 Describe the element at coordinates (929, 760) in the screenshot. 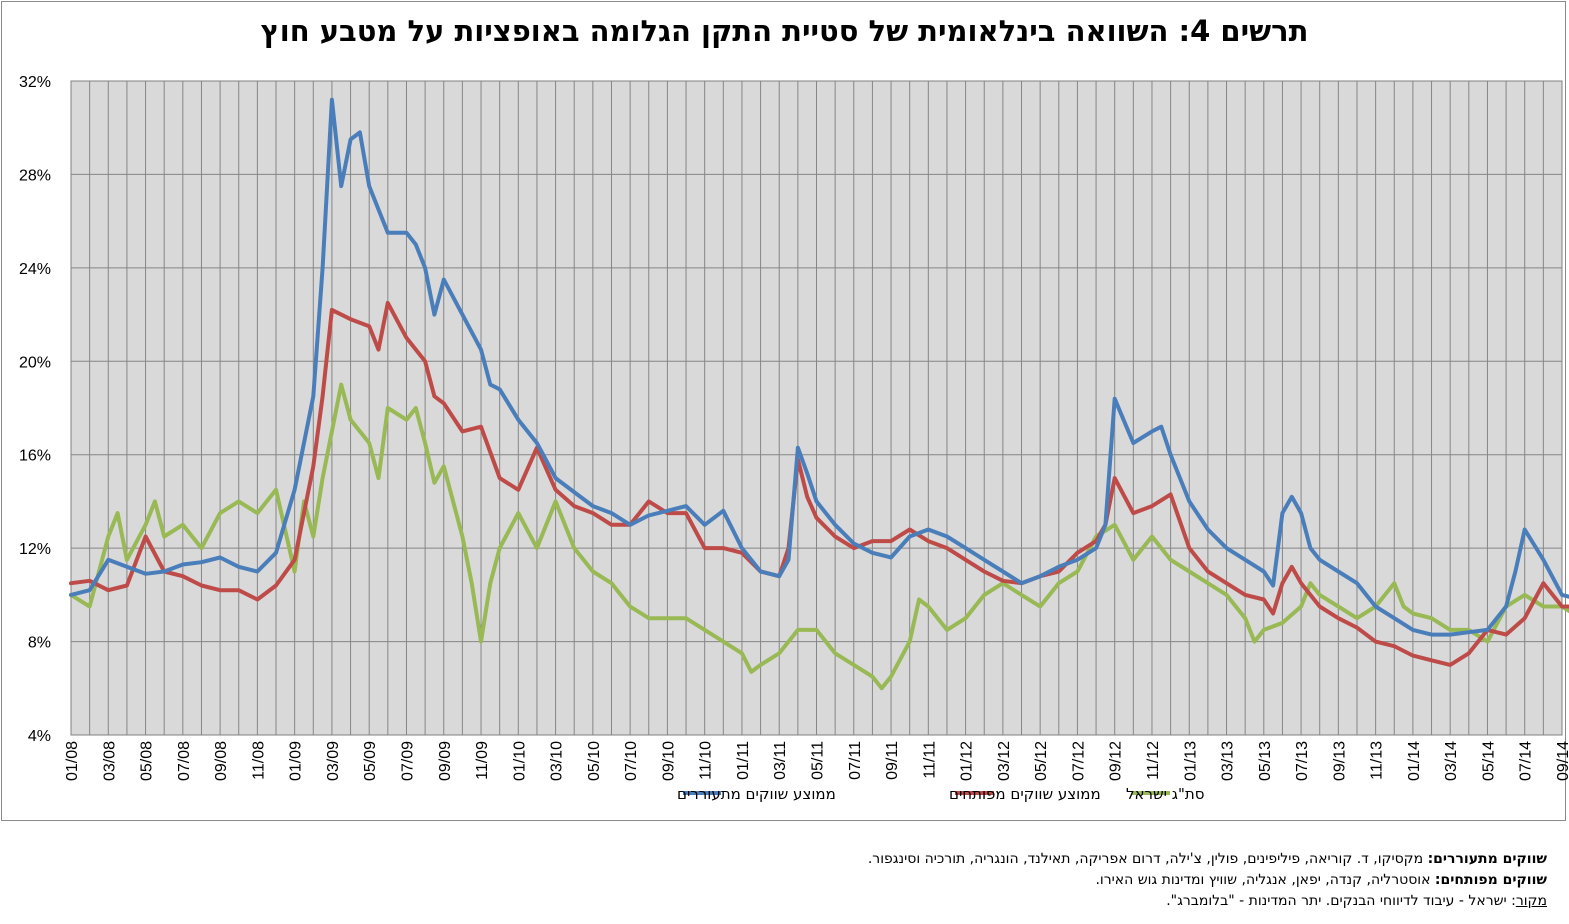

I see `x-tick-label: 11/11` at that location.